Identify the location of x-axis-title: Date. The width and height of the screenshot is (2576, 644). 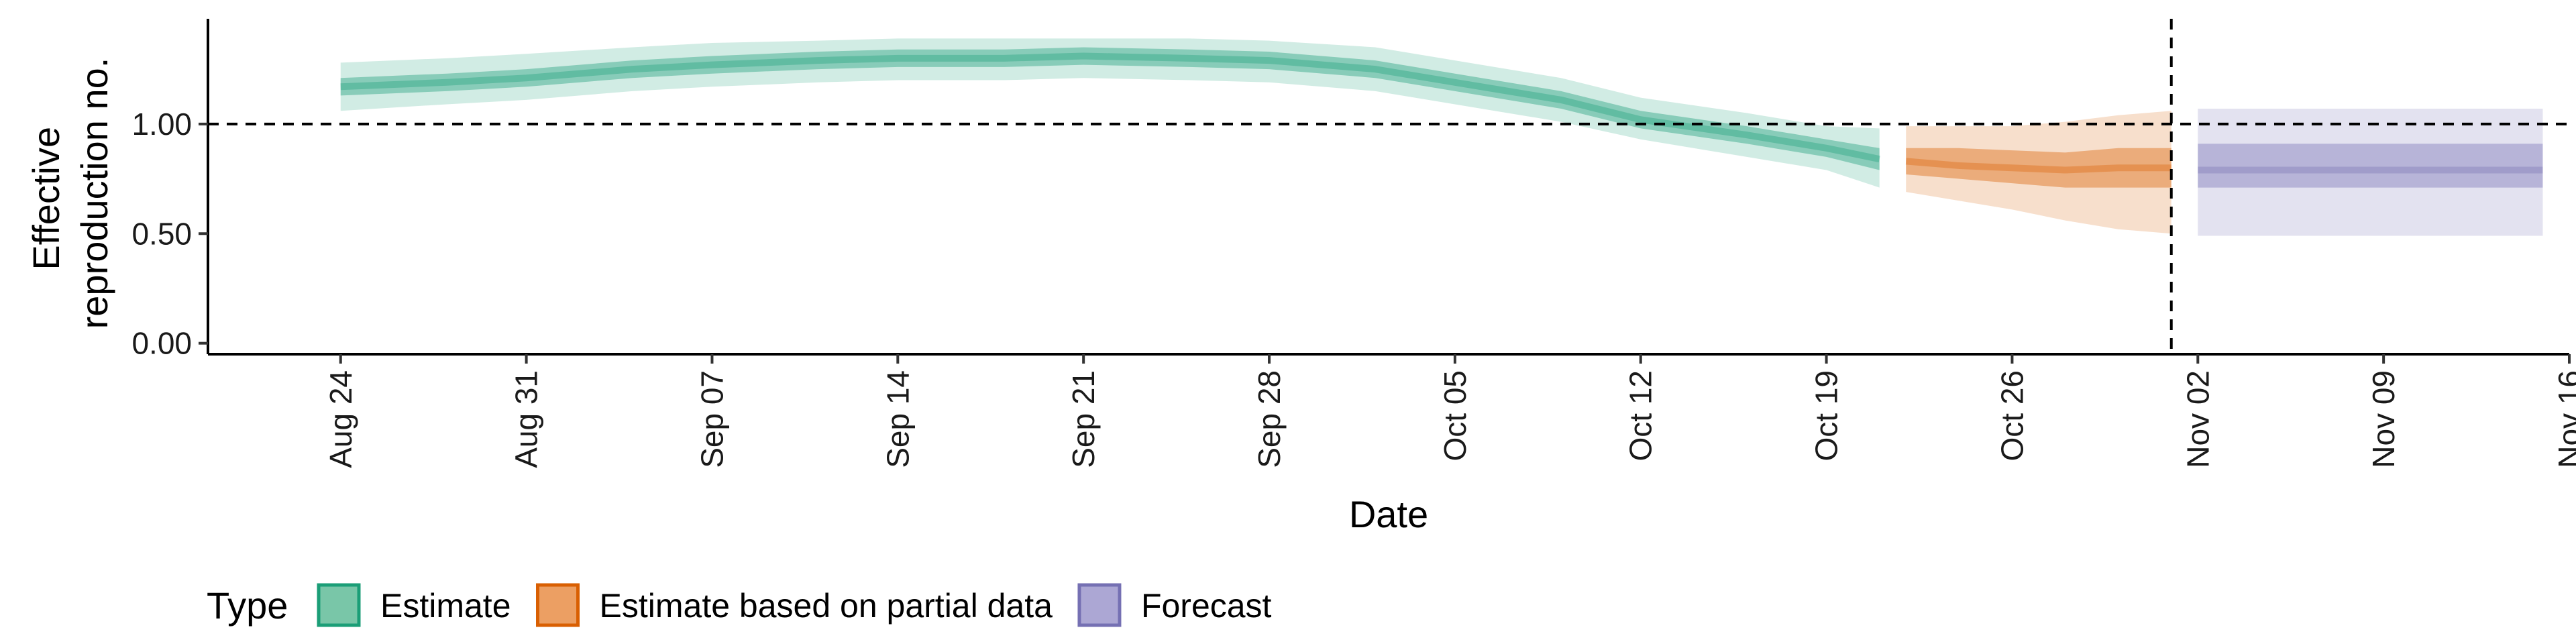
(1388, 514).